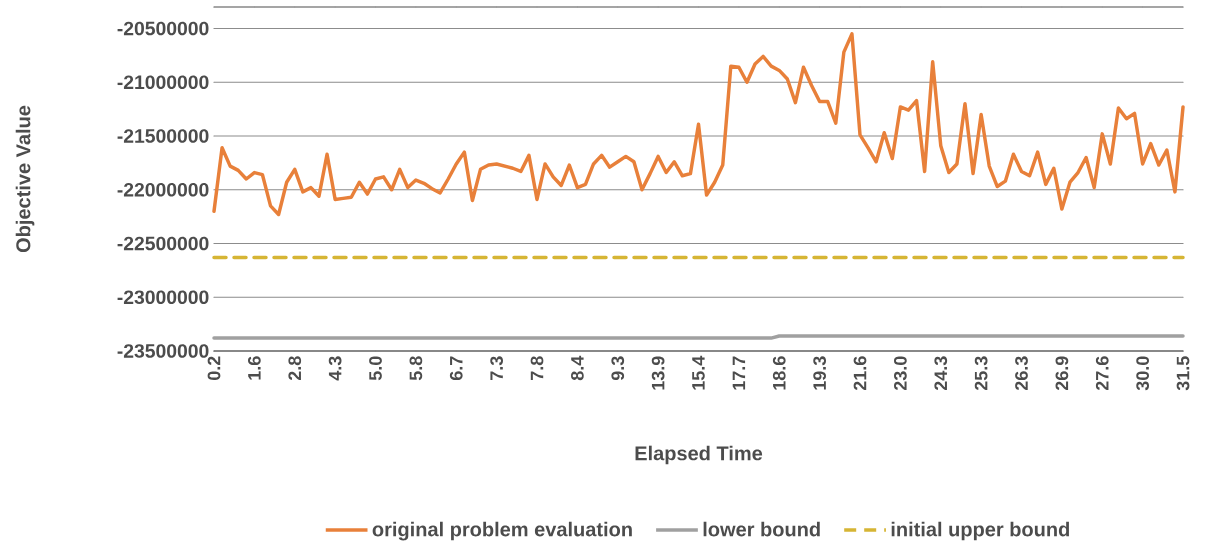  What do you see at coordinates (416, 368) in the screenshot?
I see `x-tick-label: 5.8` at bounding box center [416, 368].